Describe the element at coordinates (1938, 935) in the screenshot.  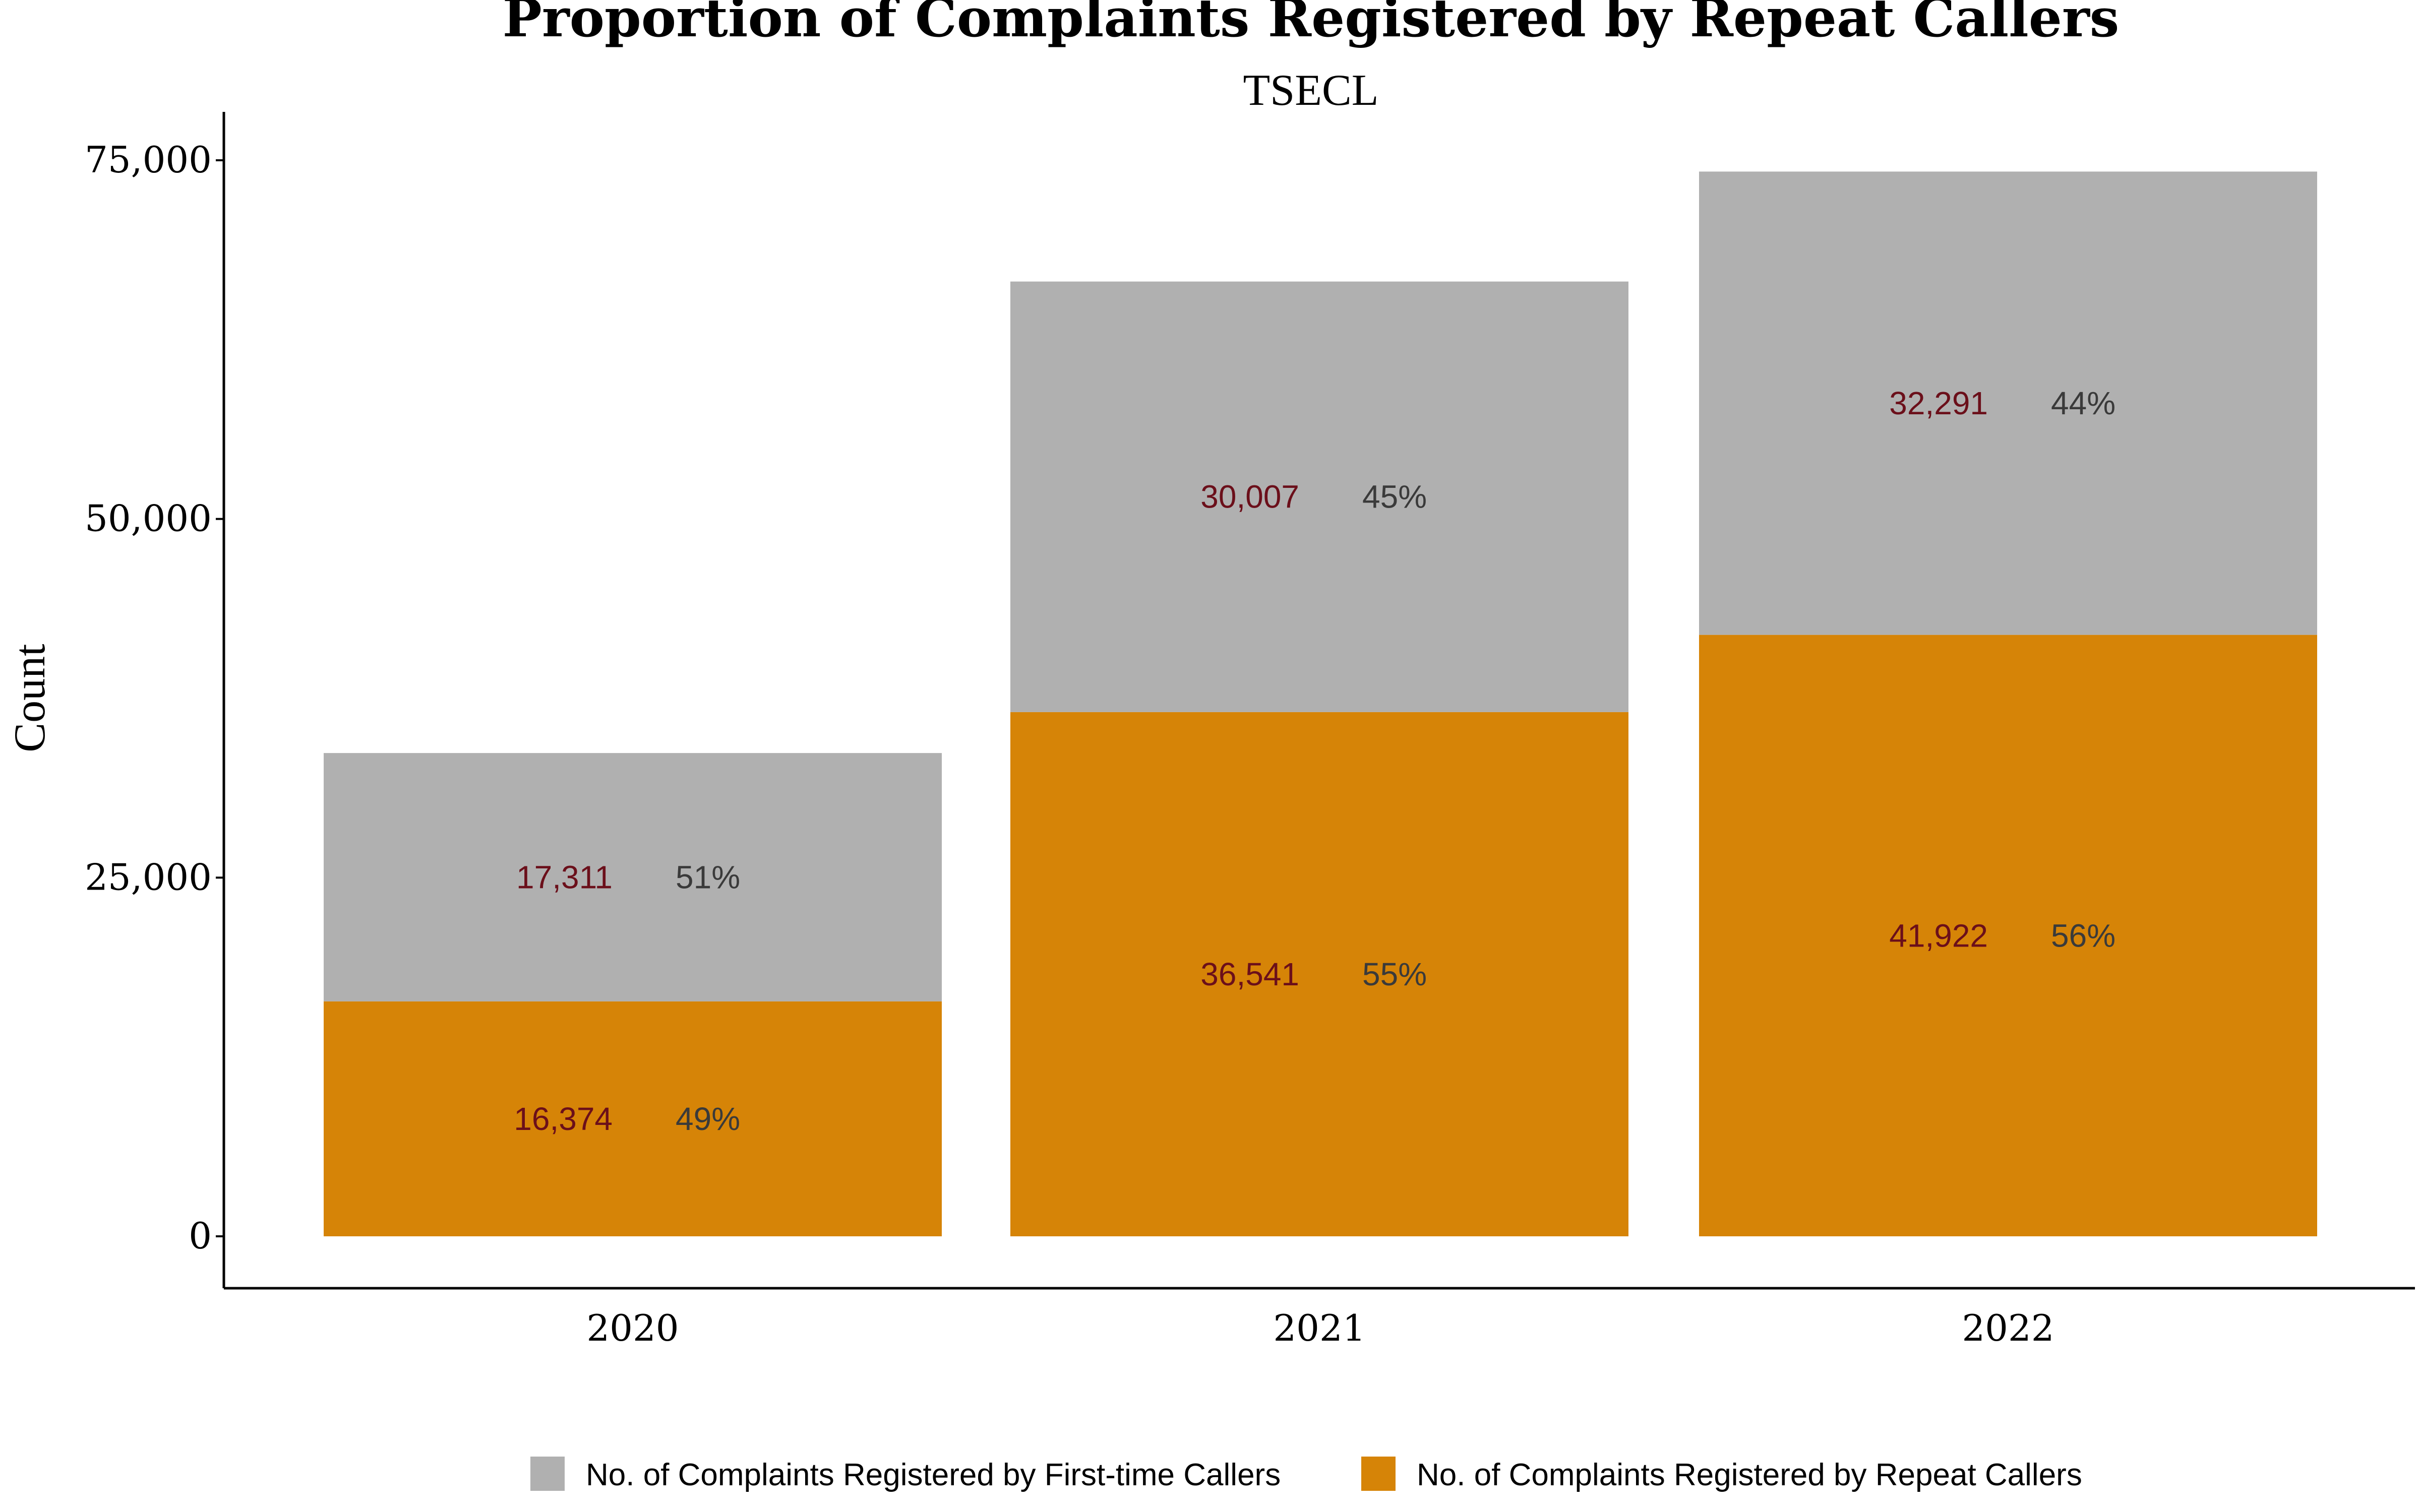
I see `bar-value-label: 41,922` at that location.